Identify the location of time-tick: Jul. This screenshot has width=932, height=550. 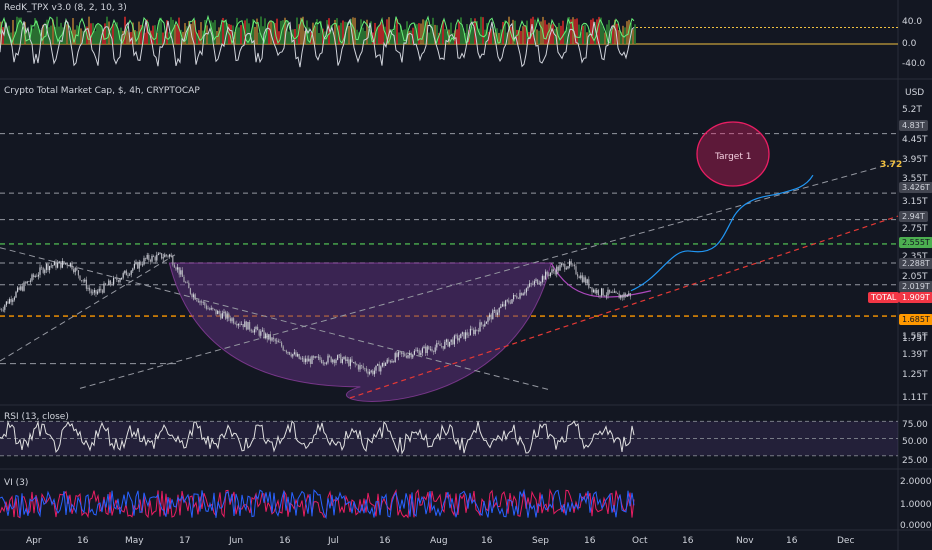
(333, 541).